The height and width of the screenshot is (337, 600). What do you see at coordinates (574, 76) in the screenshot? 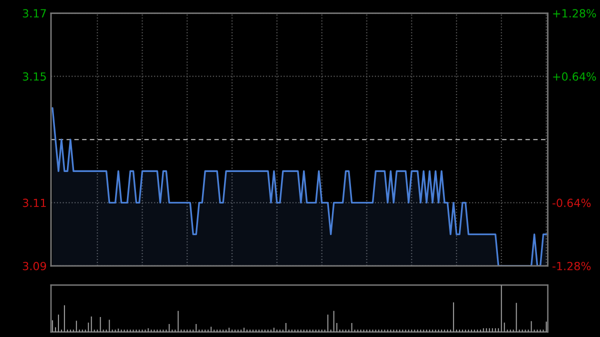
I see `y2-tick-label: +0.64%` at bounding box center [574, 76].